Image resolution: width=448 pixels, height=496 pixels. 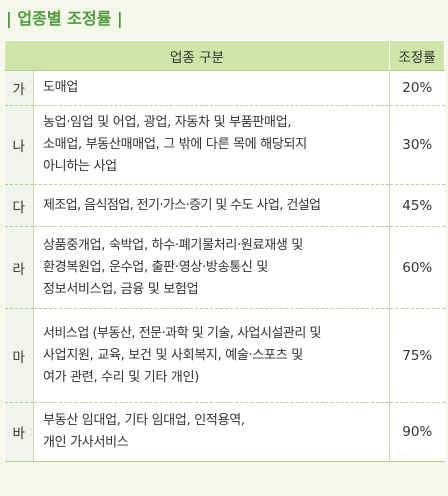 What do you see at coordinates (86, 442) in the screenshot?
I see `description-line: 개인 가사서비스` at bounding box center [86, 442].